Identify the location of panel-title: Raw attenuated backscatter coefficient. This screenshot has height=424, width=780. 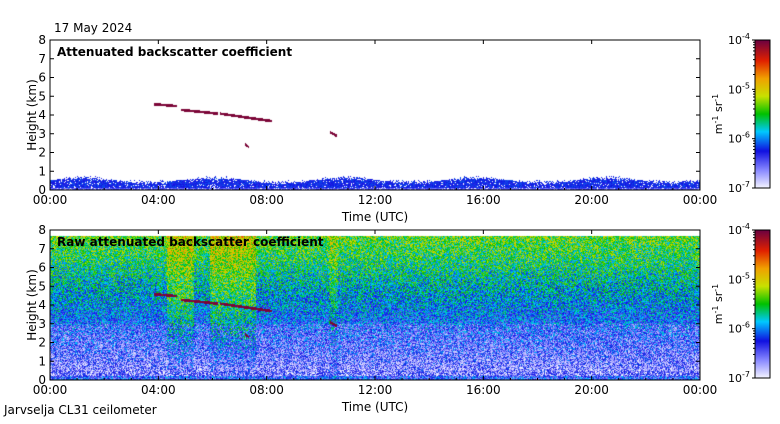
(190, 242).